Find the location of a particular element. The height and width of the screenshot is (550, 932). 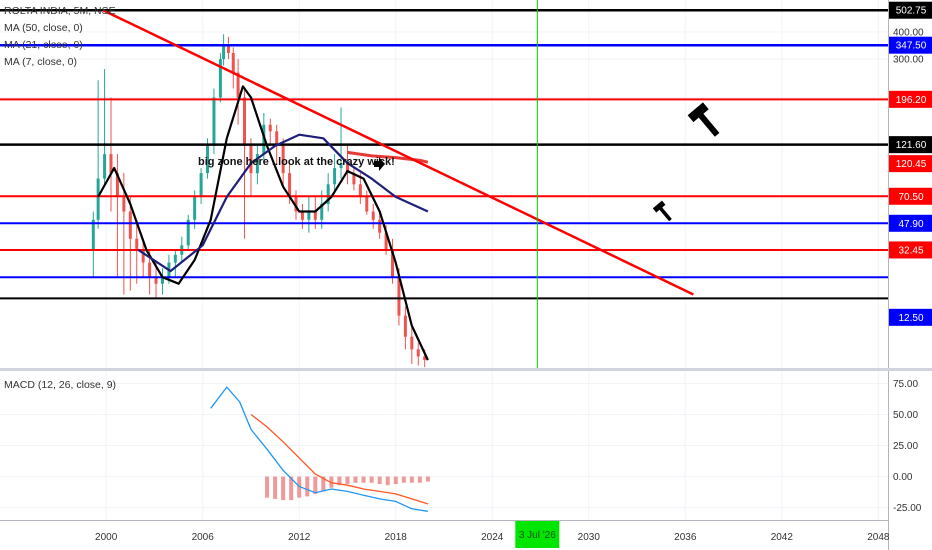

hammer-icon is located at coordinates (703, 119).